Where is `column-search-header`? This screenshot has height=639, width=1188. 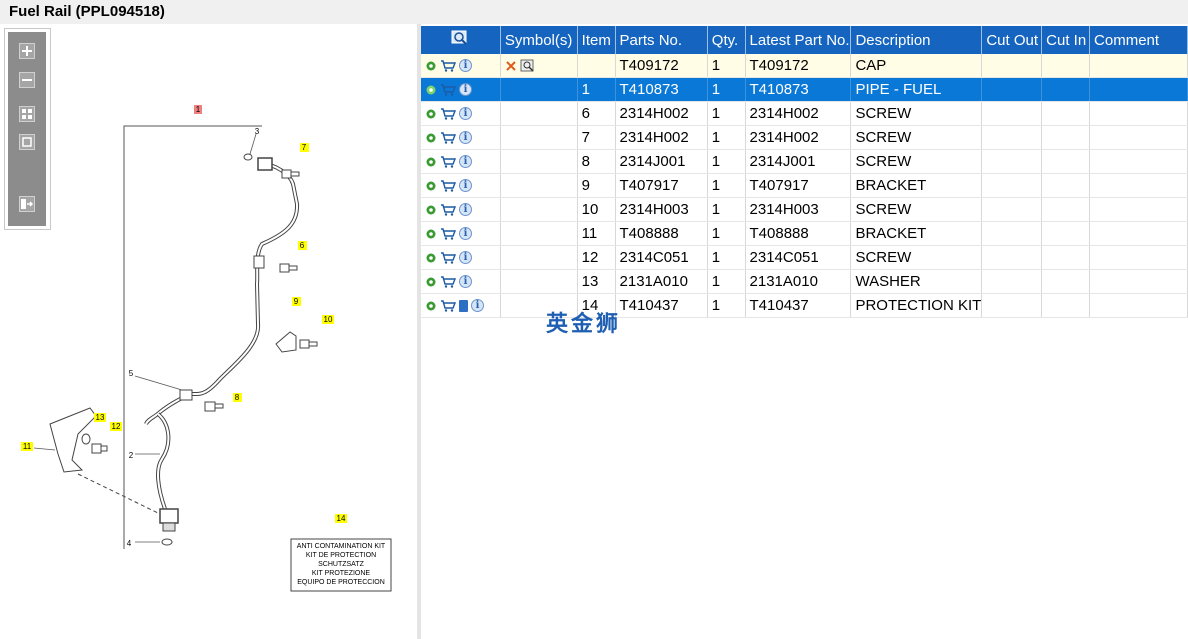
column-search-header is located at coordinates (461, 40).